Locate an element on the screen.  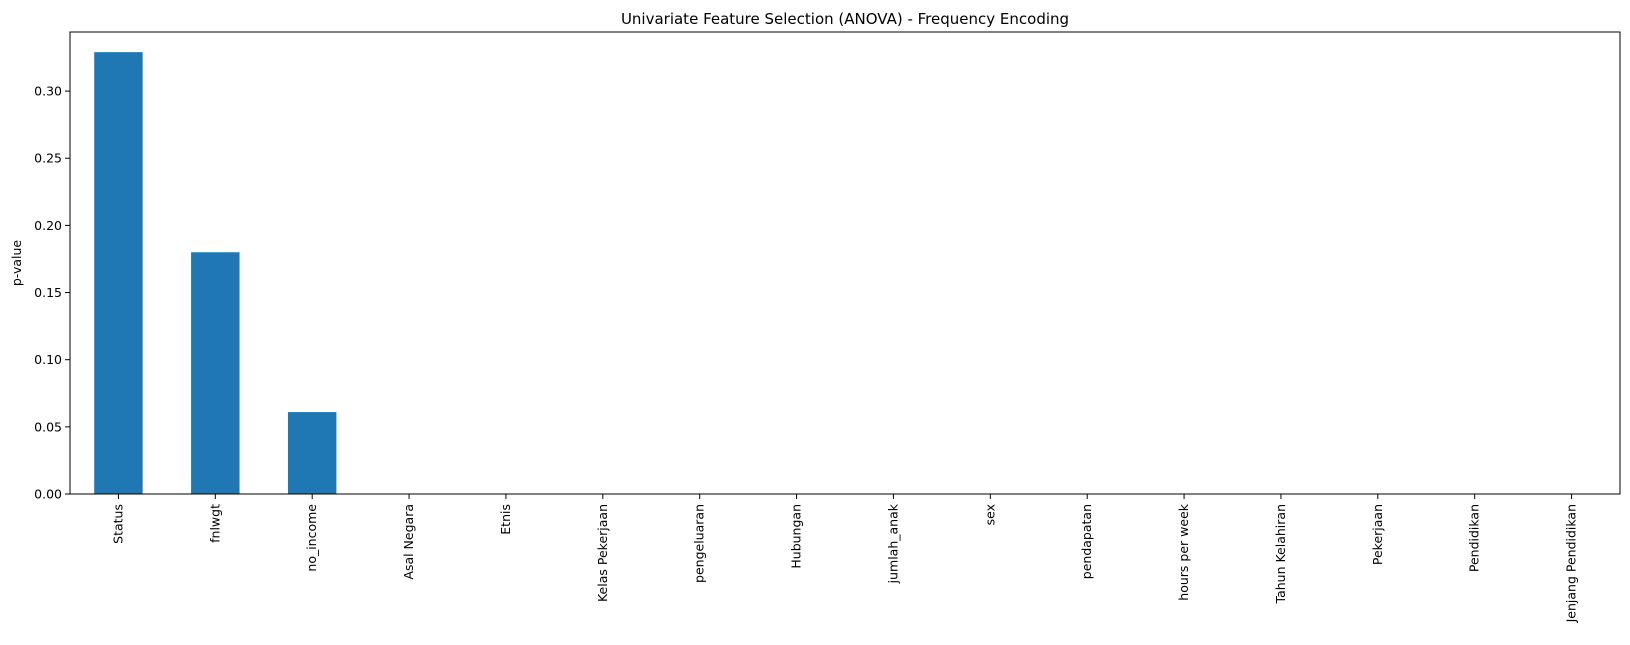
x-tick-label: hours per week is located at coordinates (1183, 551).